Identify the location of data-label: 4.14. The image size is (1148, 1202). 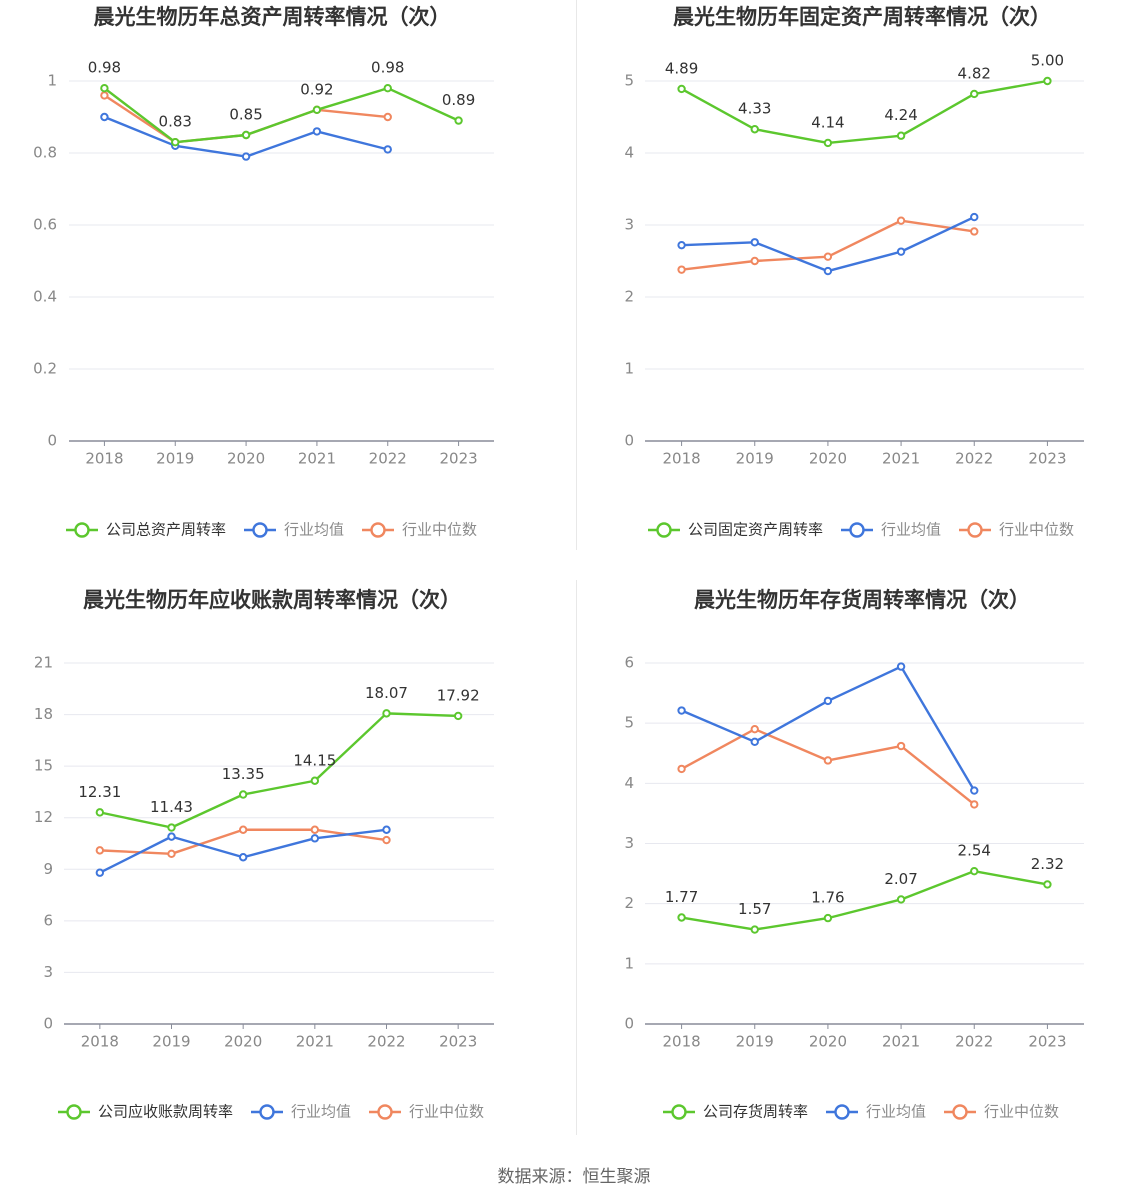
(827, 122).